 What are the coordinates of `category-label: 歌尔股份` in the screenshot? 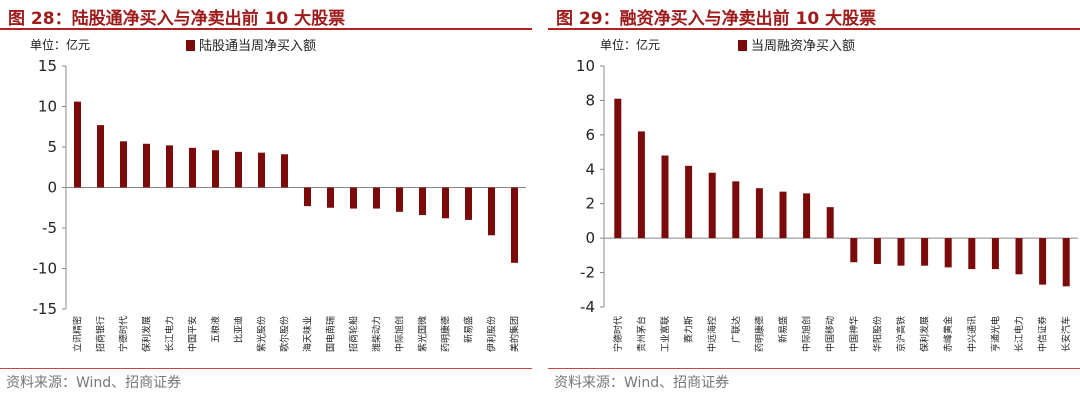 It's located at (285, 334).